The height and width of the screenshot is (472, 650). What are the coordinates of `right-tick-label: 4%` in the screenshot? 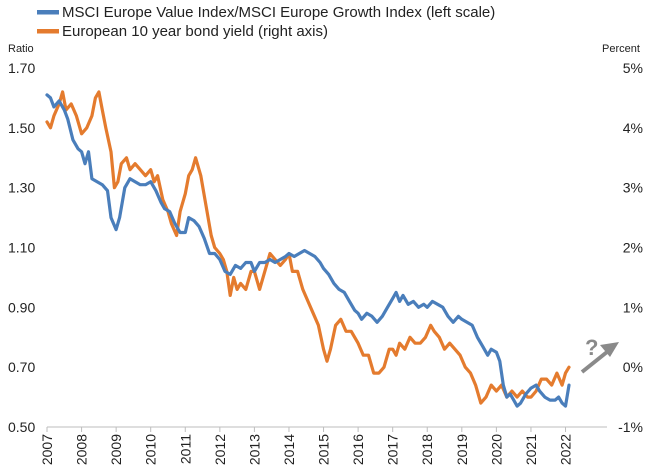 It's located at (633, 128).